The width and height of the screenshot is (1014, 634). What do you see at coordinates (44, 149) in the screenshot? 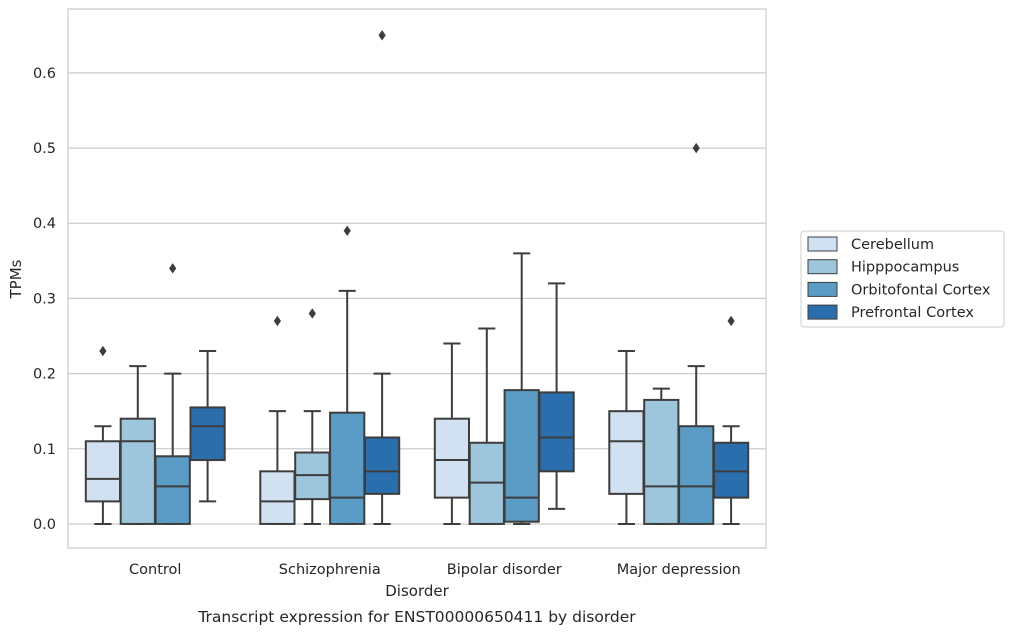
I see `y-tick-label: 0.5` at bounding box center [44, 149].